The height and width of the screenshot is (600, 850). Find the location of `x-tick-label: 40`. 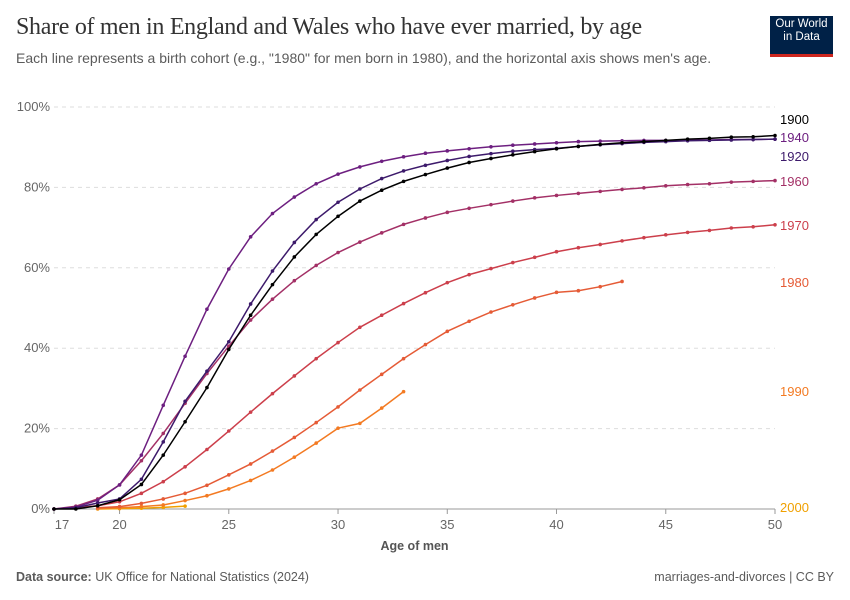

x-tick-label: 40 is located at coordinates (556, 524).